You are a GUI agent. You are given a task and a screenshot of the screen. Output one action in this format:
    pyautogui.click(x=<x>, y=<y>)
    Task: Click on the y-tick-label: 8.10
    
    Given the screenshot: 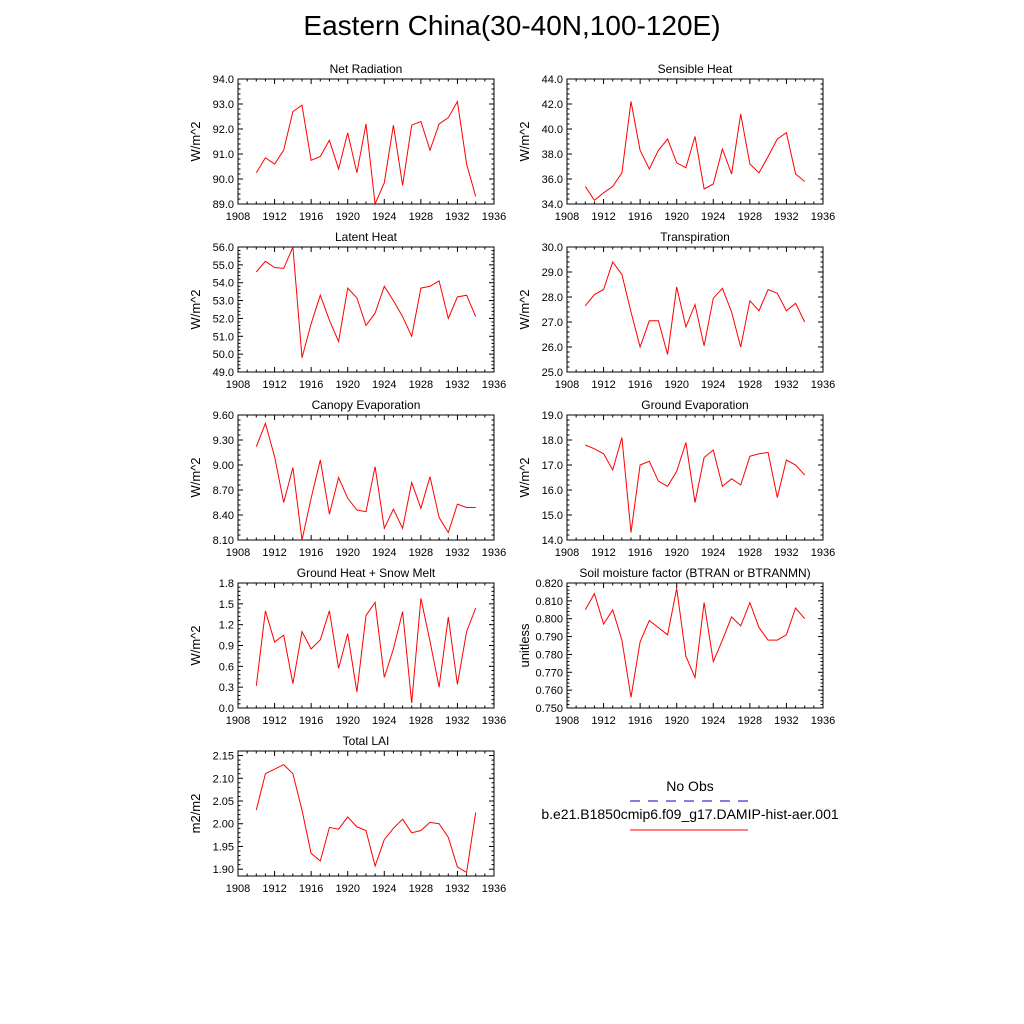 What is the action you would take?
    pyautogui.click(x=223, y=541)
    